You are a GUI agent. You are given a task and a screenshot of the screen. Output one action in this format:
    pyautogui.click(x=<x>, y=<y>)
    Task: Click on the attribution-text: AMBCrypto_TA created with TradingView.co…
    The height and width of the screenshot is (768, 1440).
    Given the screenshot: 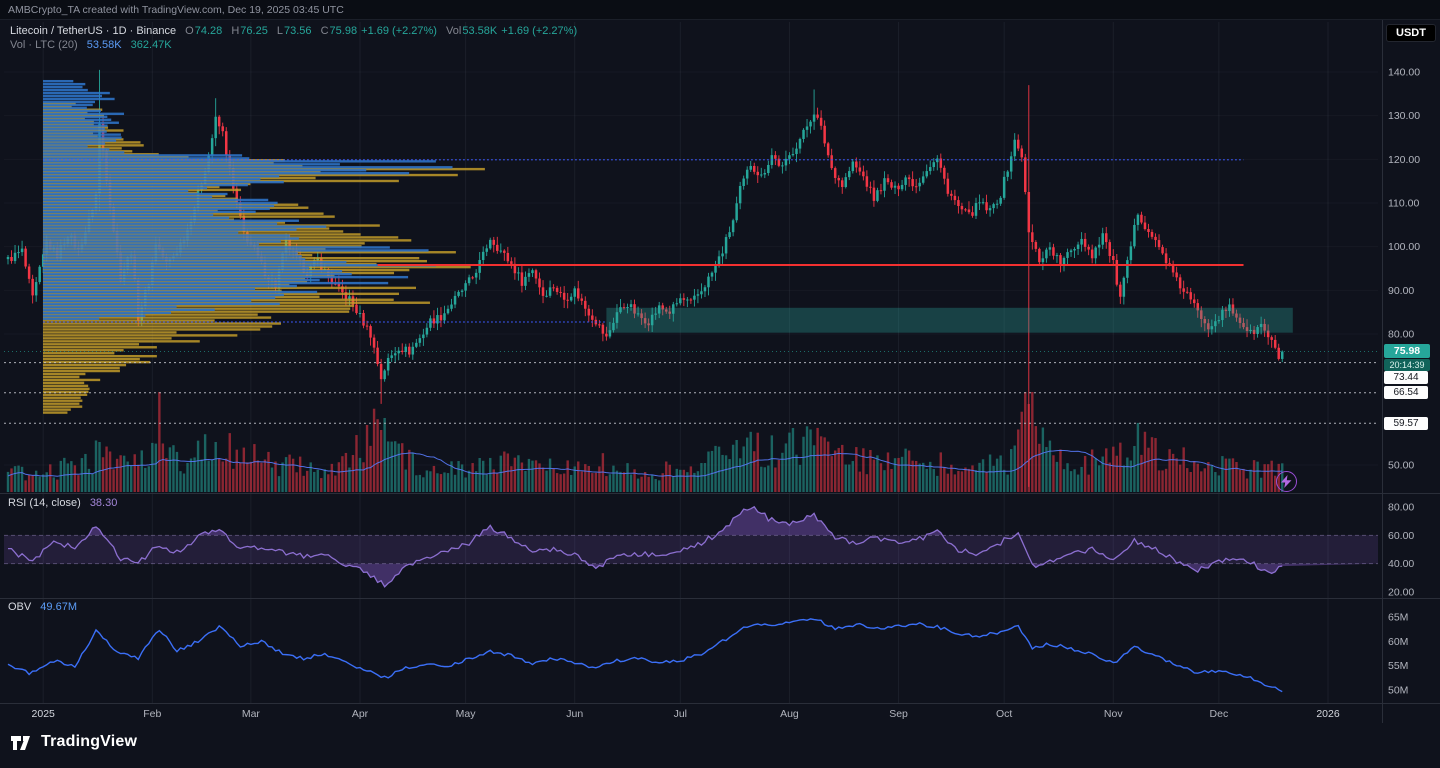 What is the action you would take?
    pyautogui.click(x=176, y=10)
    